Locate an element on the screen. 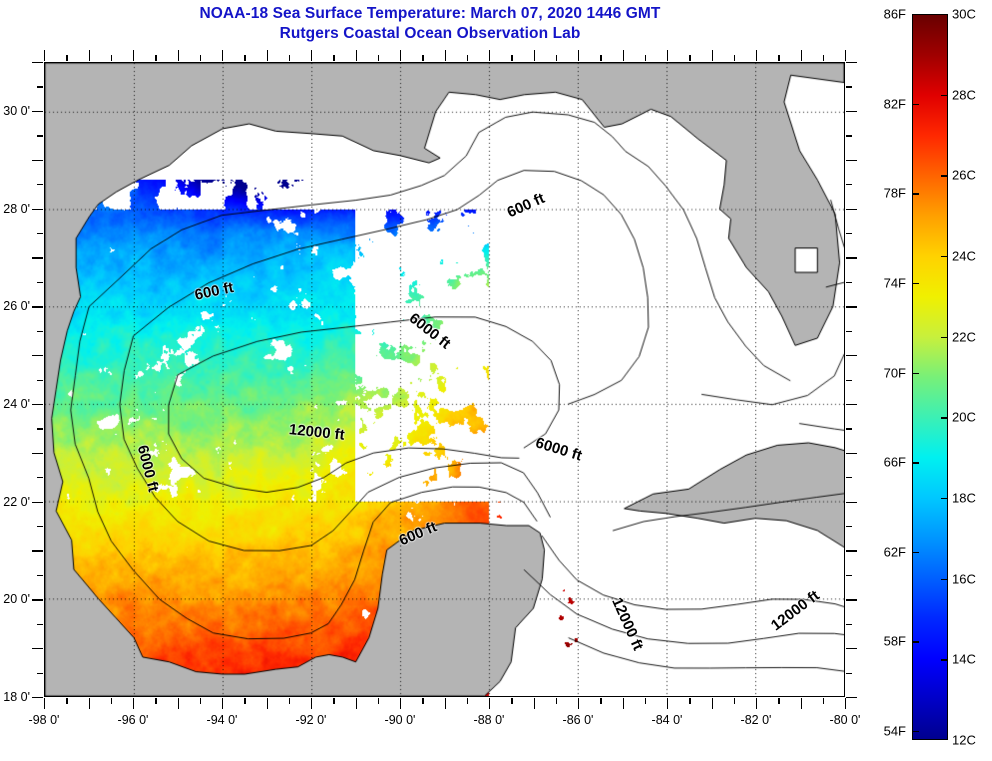 The height and width of the screenshot is (761, 992). x-axis-label: -86 0' is located at coordinates (578, 720).